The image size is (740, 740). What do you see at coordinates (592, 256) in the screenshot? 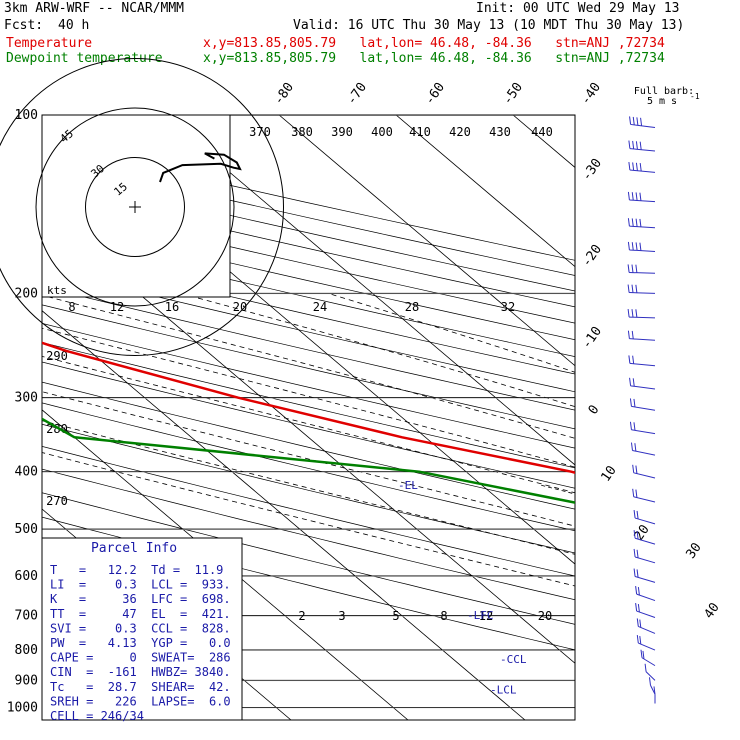
I see `temperature-axis-label: -20` at bounding box center [592, 256].